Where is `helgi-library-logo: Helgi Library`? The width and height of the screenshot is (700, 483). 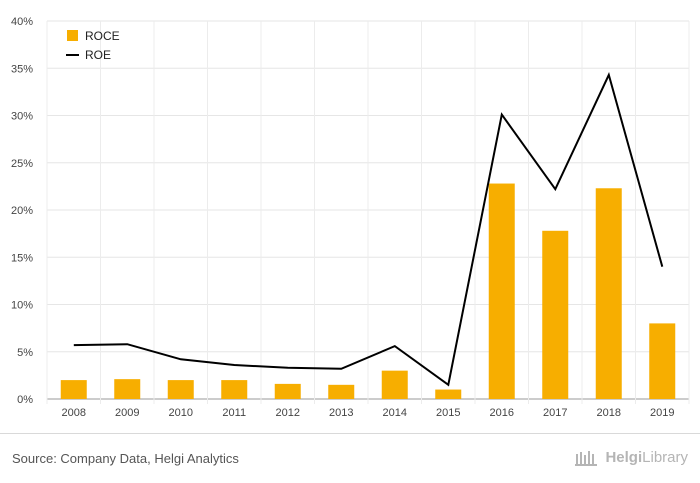
helgi-library-logo: Helgi Library is located at coordinates (631, 457).